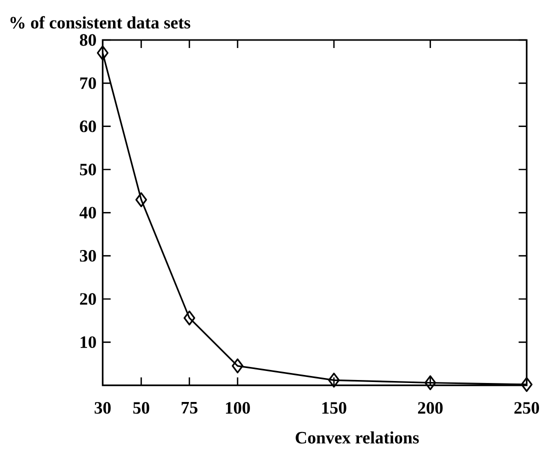  What do you see at coordinates (100, 22) in the screenshot?
I see `y-axis-title: % of consistent data sets` at bounding box center [100, 22].